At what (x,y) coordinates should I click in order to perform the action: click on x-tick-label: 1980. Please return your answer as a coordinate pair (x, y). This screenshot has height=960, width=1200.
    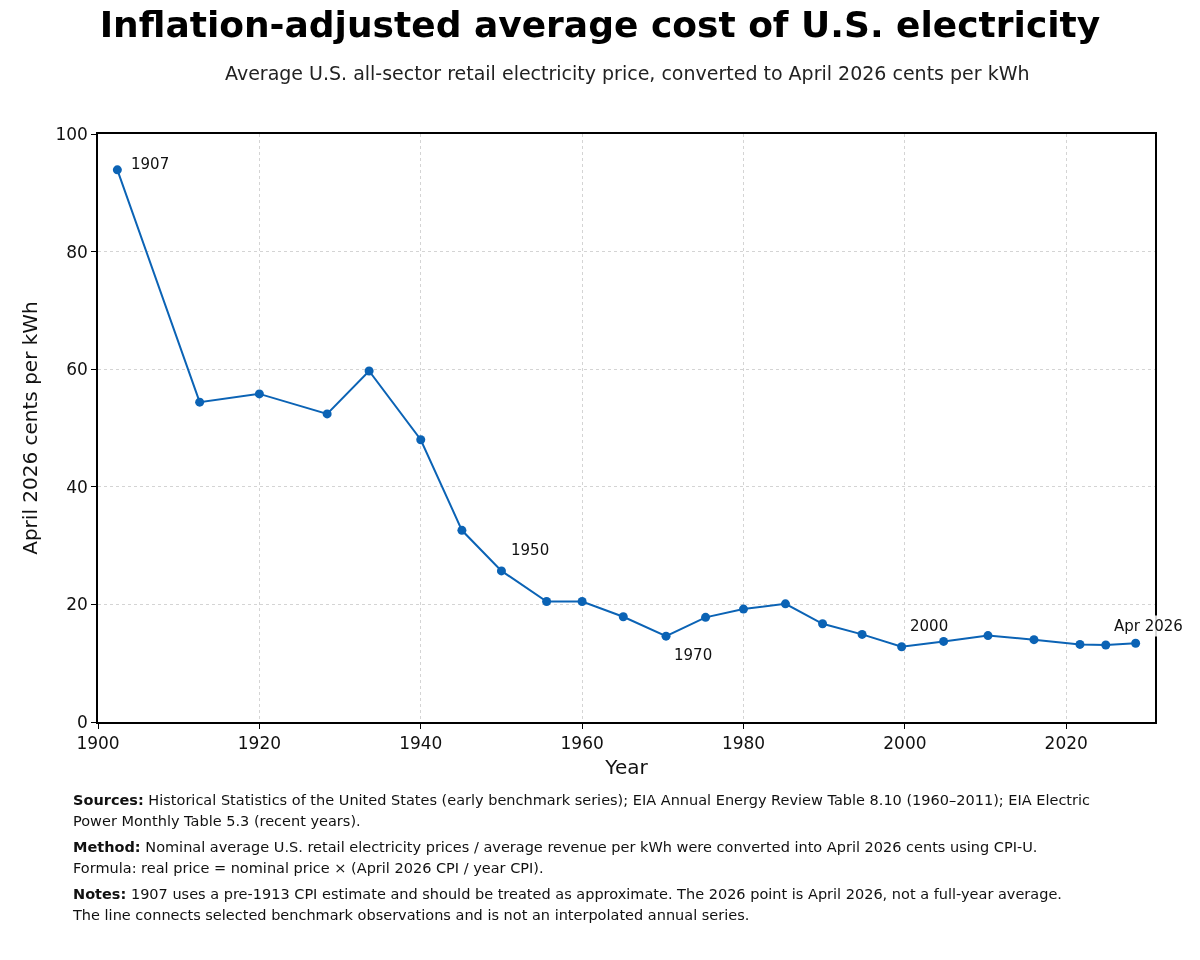
    Looking at the image, I should click on (743, 743).